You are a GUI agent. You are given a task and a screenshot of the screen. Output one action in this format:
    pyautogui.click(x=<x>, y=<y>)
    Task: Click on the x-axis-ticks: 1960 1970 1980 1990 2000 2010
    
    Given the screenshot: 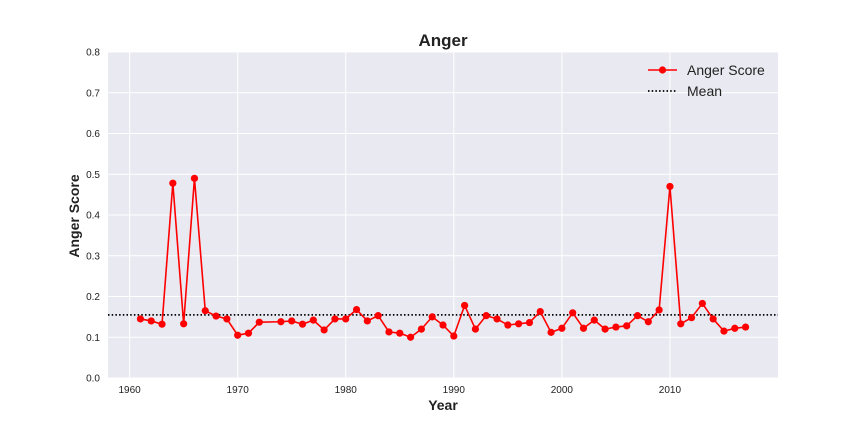 What is the action you would take?
    pyautogui.click(x=399, y=390)
    